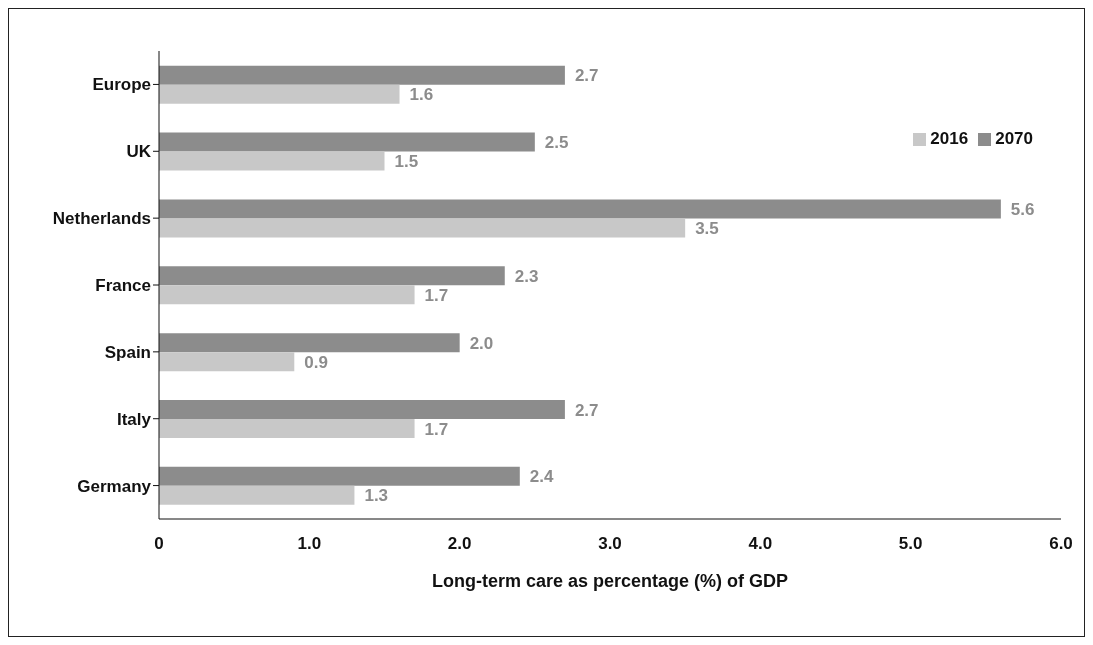 This screenshot has width=1093, height=645. Describe the element at coordinates (541, 477) in the screenshot. I see `data-label: 2.4` at that location.